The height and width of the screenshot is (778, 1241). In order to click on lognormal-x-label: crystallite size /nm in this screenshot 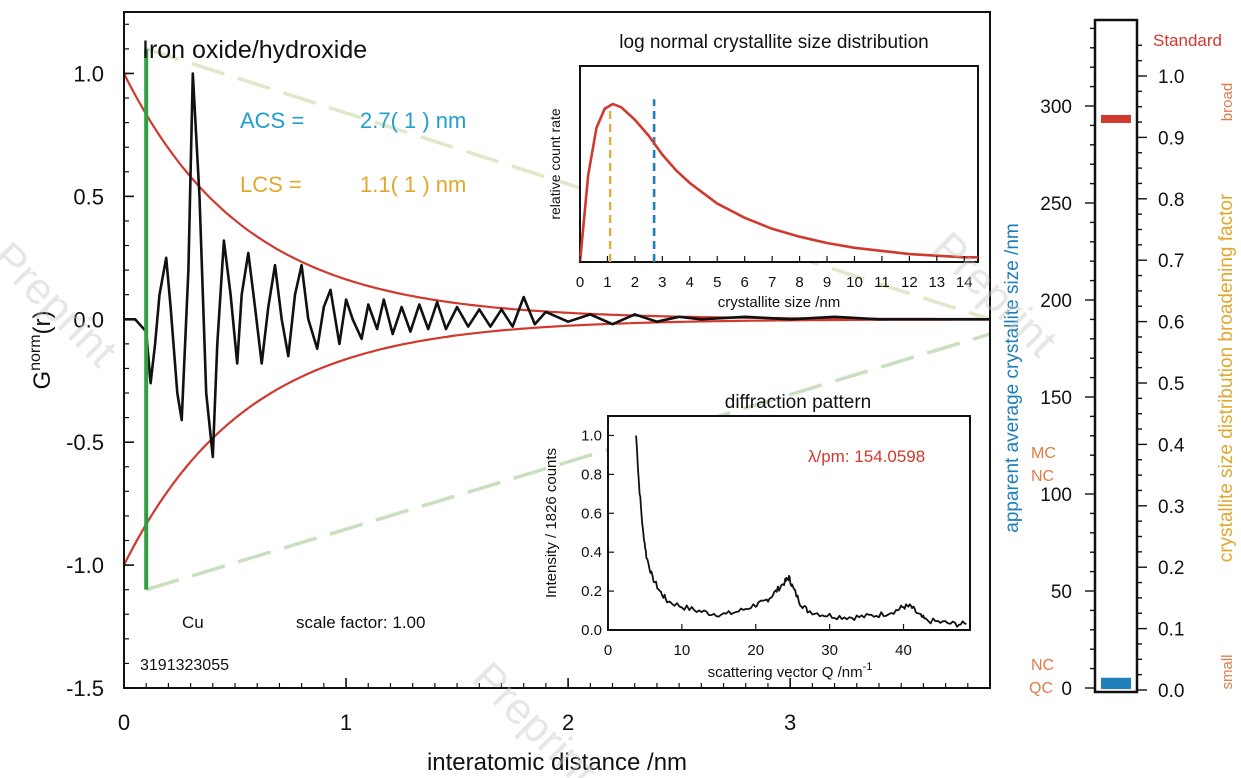, I will do `click(779, 302)`.